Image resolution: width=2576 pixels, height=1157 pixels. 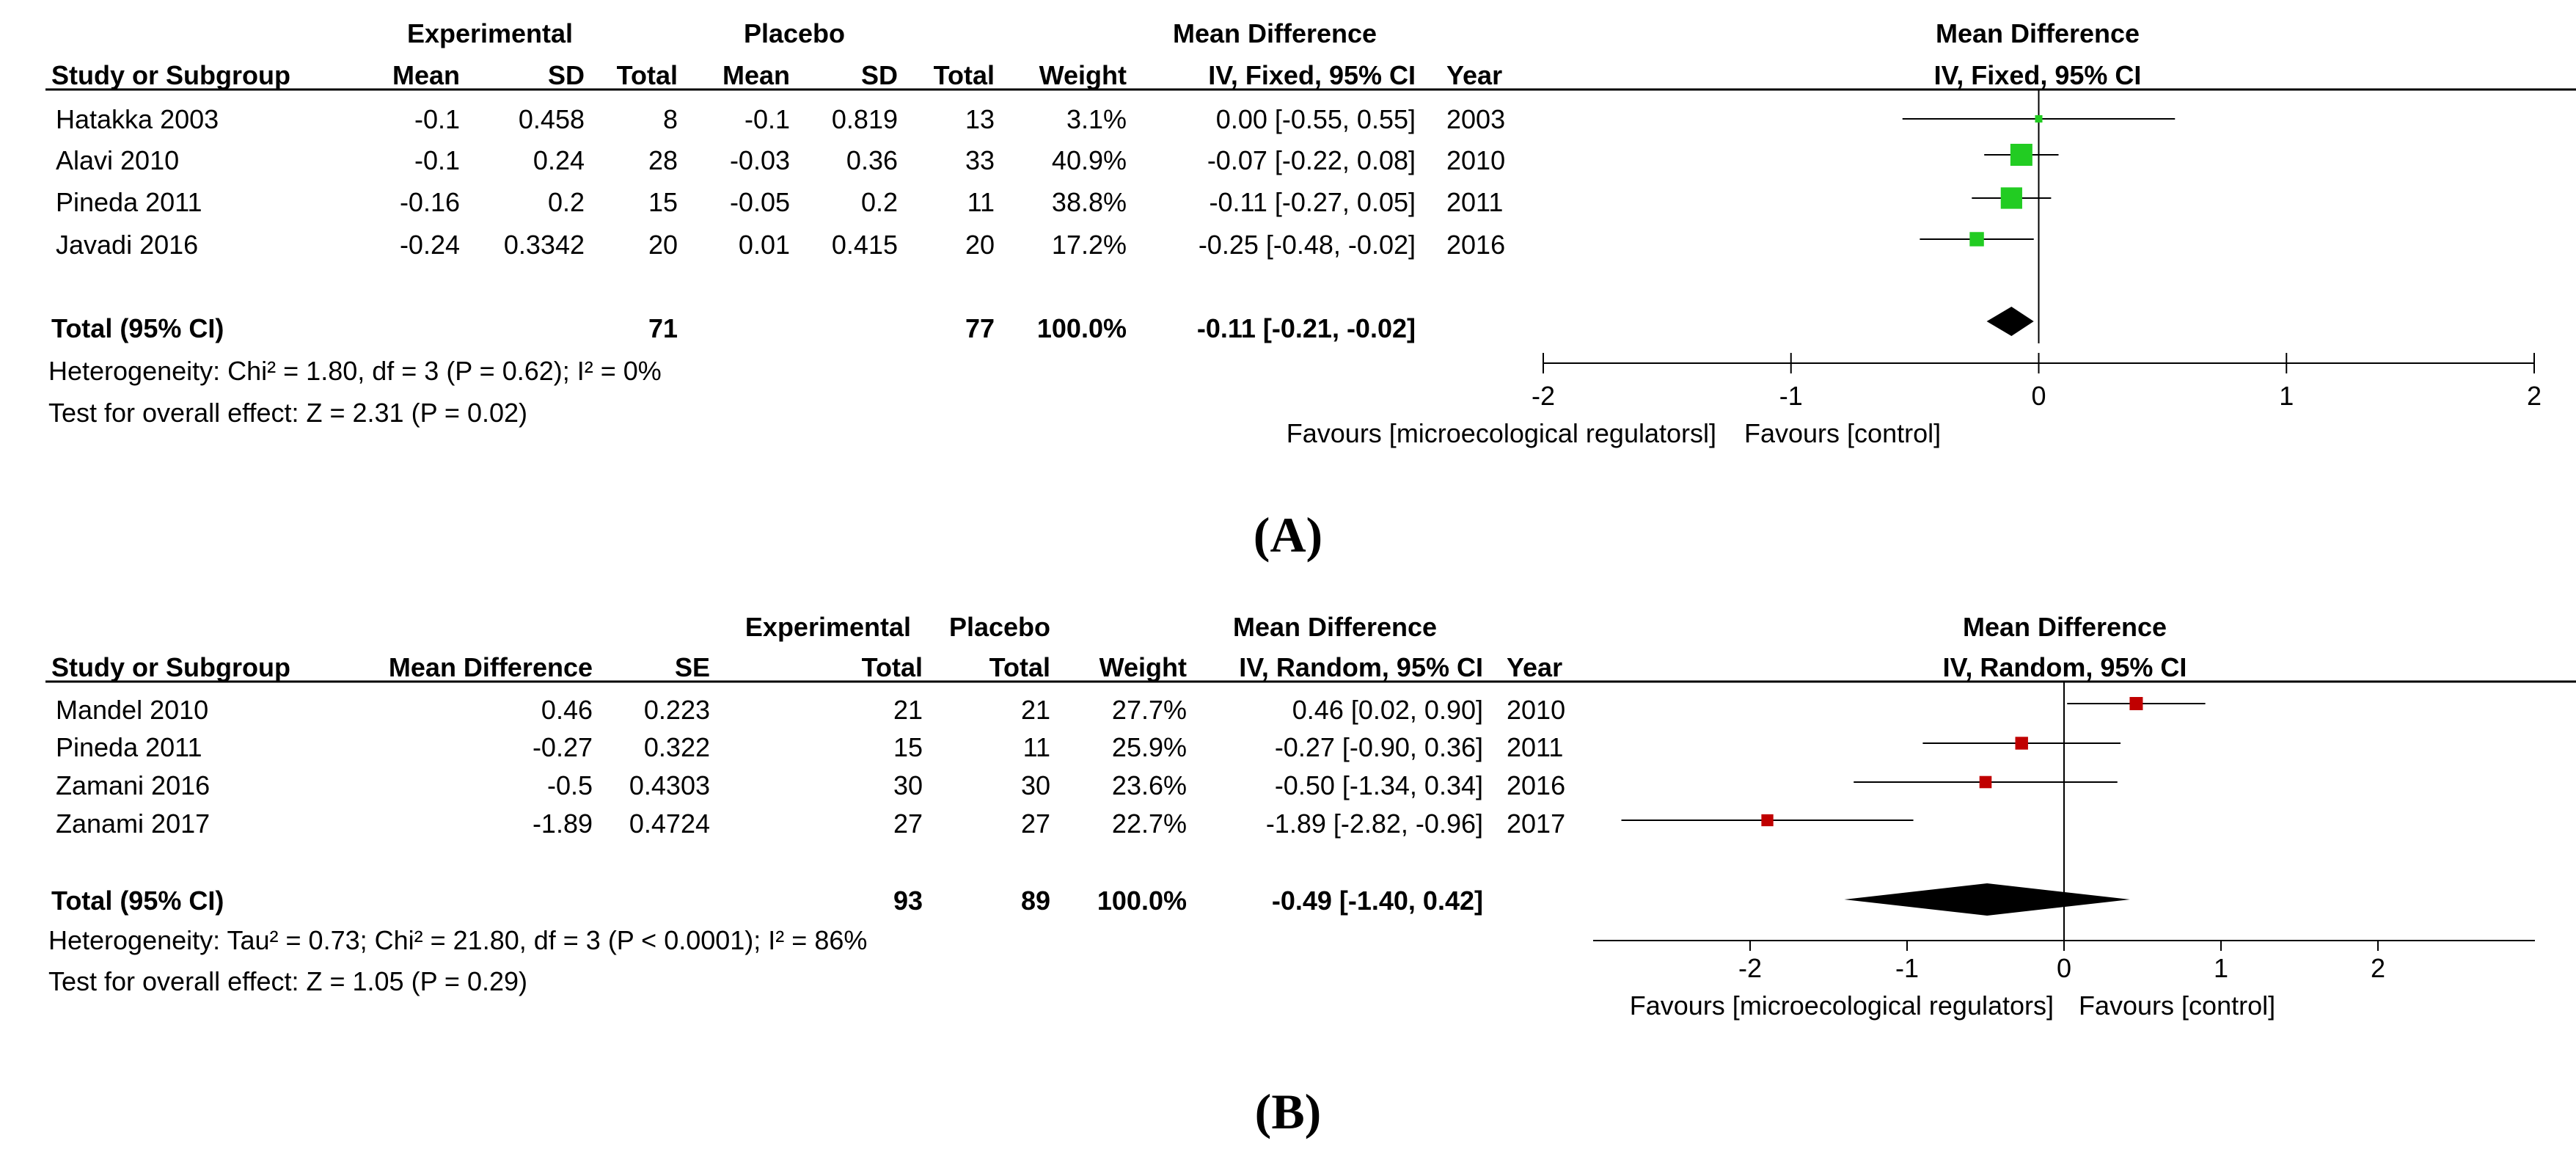 What do you see at coordinates (980, 328) in the screenshot?
I see `total-pla: 77` at bounding box center [980, 328].